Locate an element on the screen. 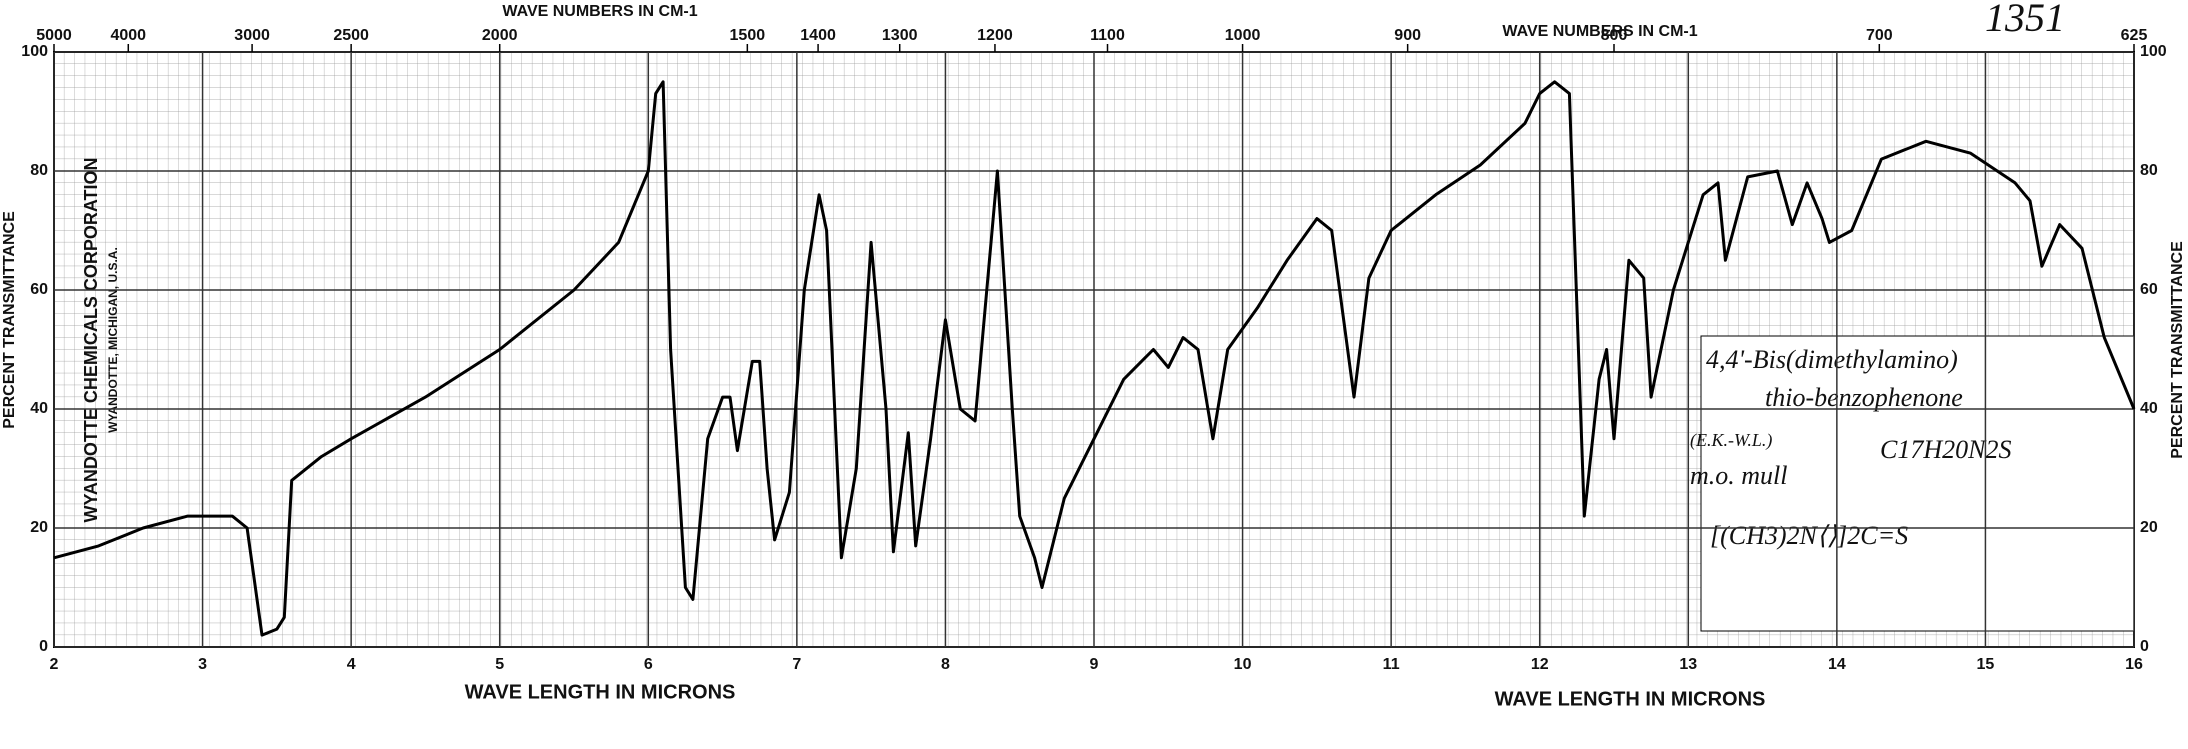  annotation: m.o. mull is located at coordinates (1739, 475).